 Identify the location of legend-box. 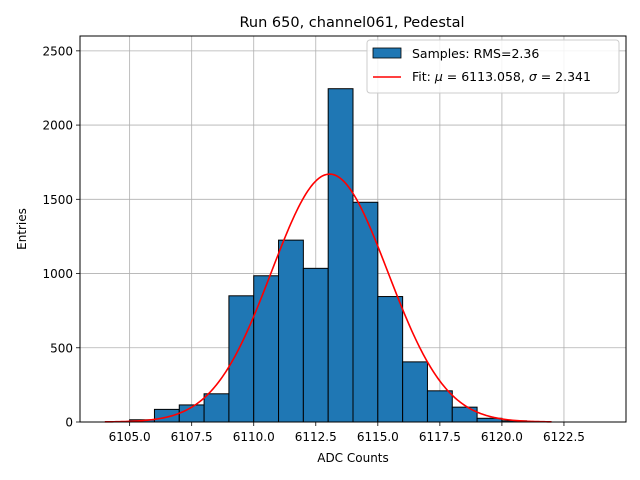
(493, 66).